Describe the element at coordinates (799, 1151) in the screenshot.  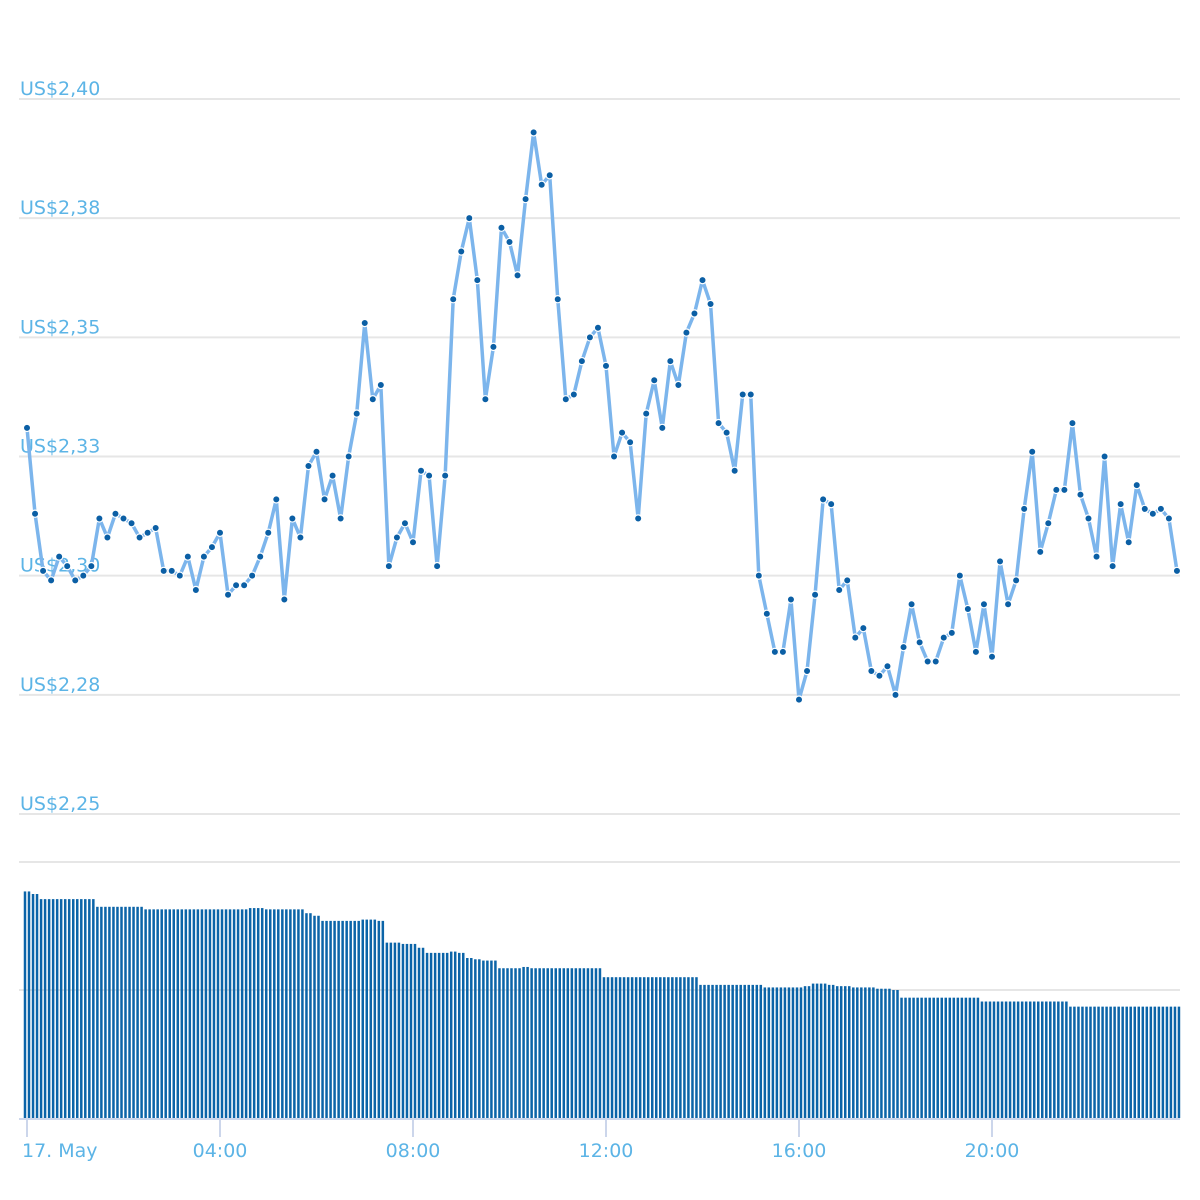
I see `x-tick-label: 16:00` at that location.